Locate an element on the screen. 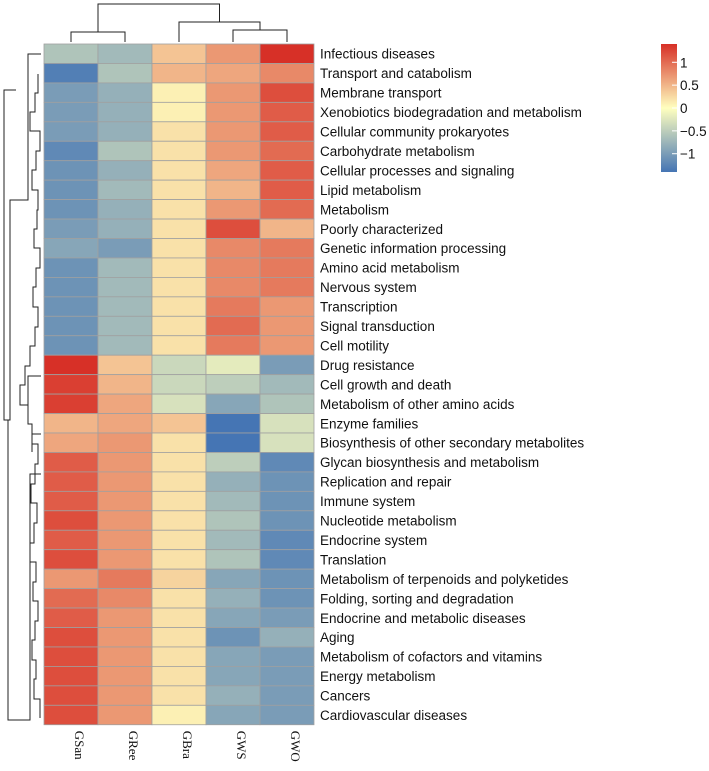  heatmap-cell-metabolism-gsan is located at coordinates (71, 209).